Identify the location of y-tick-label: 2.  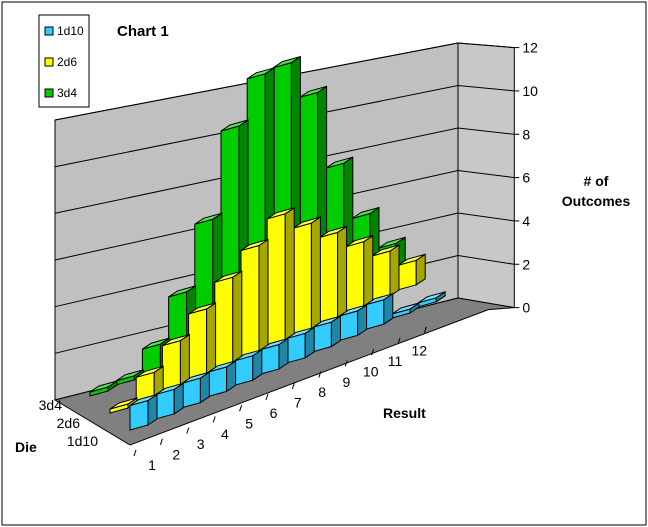
(526, 264).